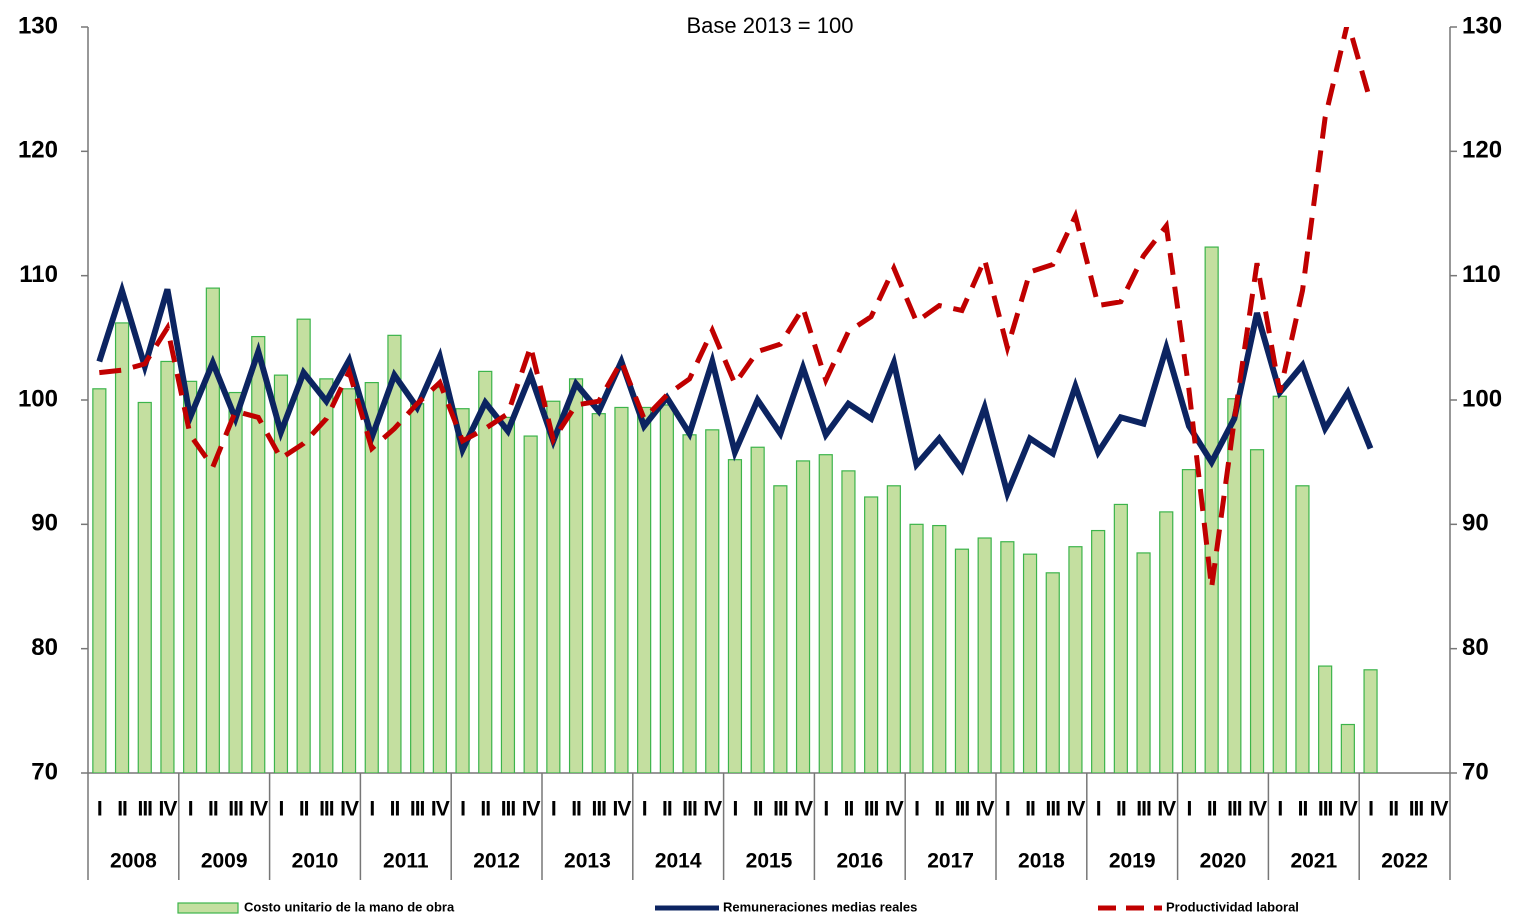 This screenshot has width=1532, height=919. Describe the element at coordinates (1482, 150) in the screenshot. I see `y2-tick-label: 120` at that location.